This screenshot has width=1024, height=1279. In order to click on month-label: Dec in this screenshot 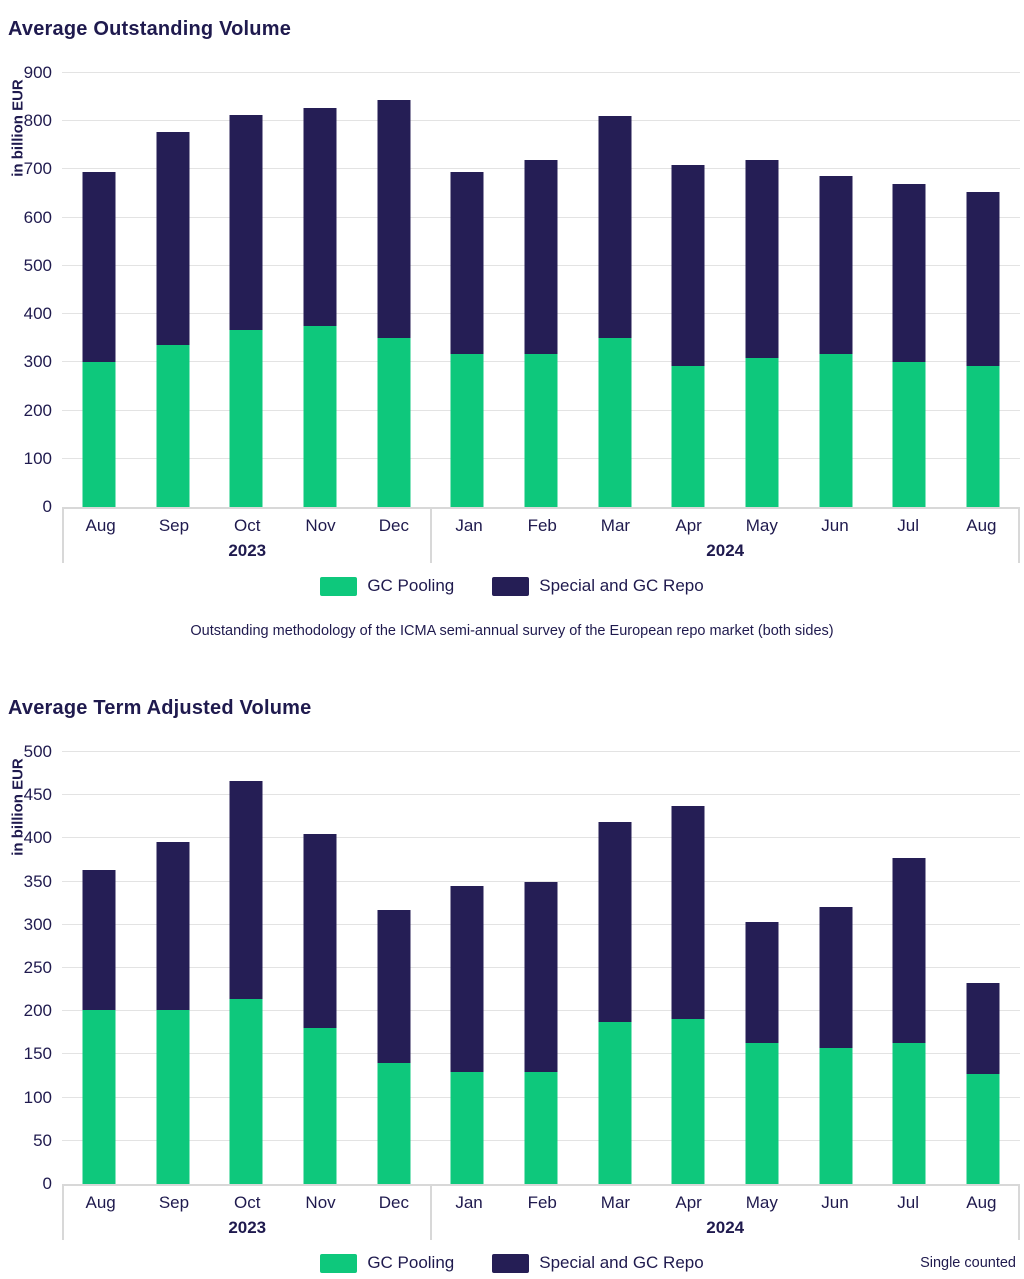, I will do `click(393, 1202)`.